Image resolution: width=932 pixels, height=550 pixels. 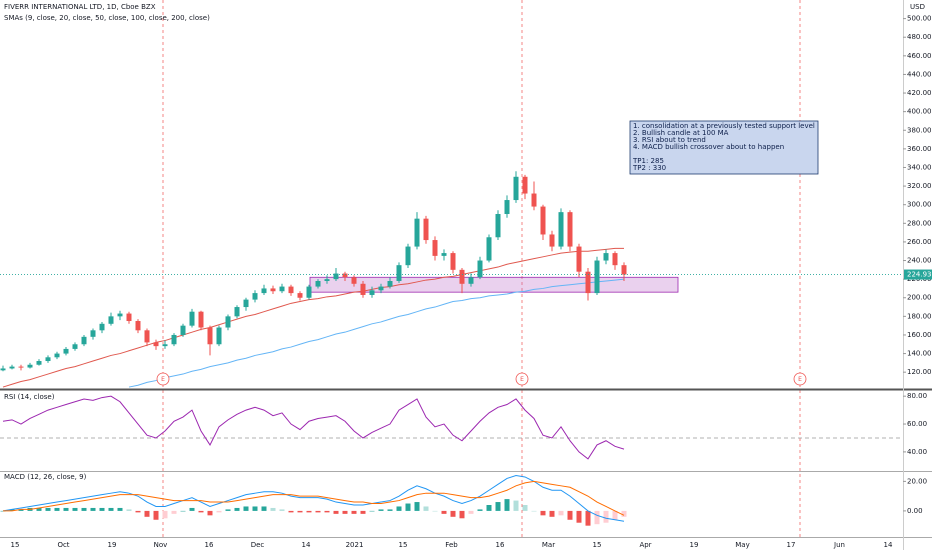 I want to click on x-tick-label: Feb, so click(x=451, y=545).